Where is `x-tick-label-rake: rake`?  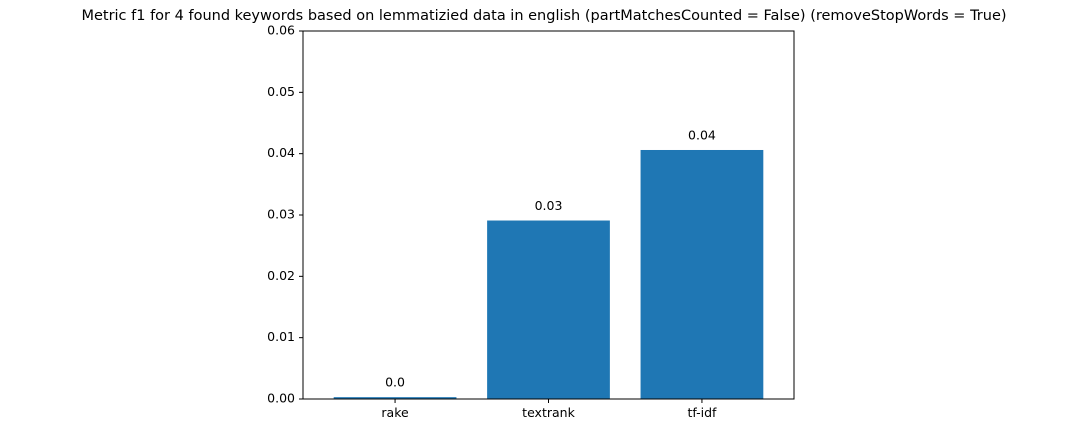 x-tick-label-rake: rake is located at coordinates (395, 412).